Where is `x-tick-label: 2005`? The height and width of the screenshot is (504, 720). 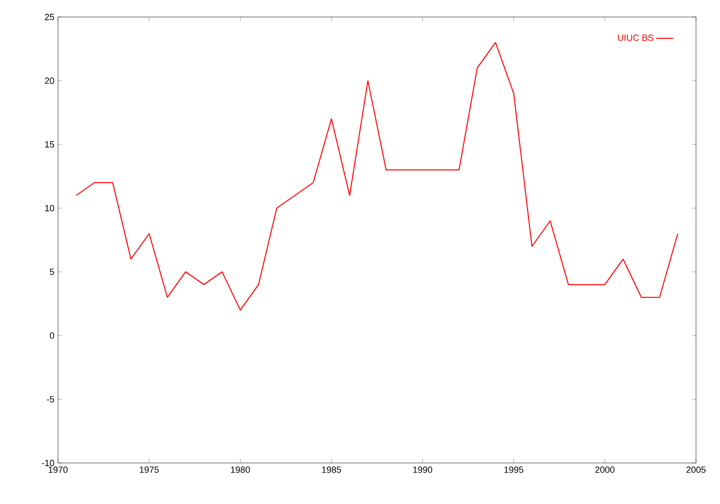
x-tick-label: 2005 is located at coordinates (696, 469).